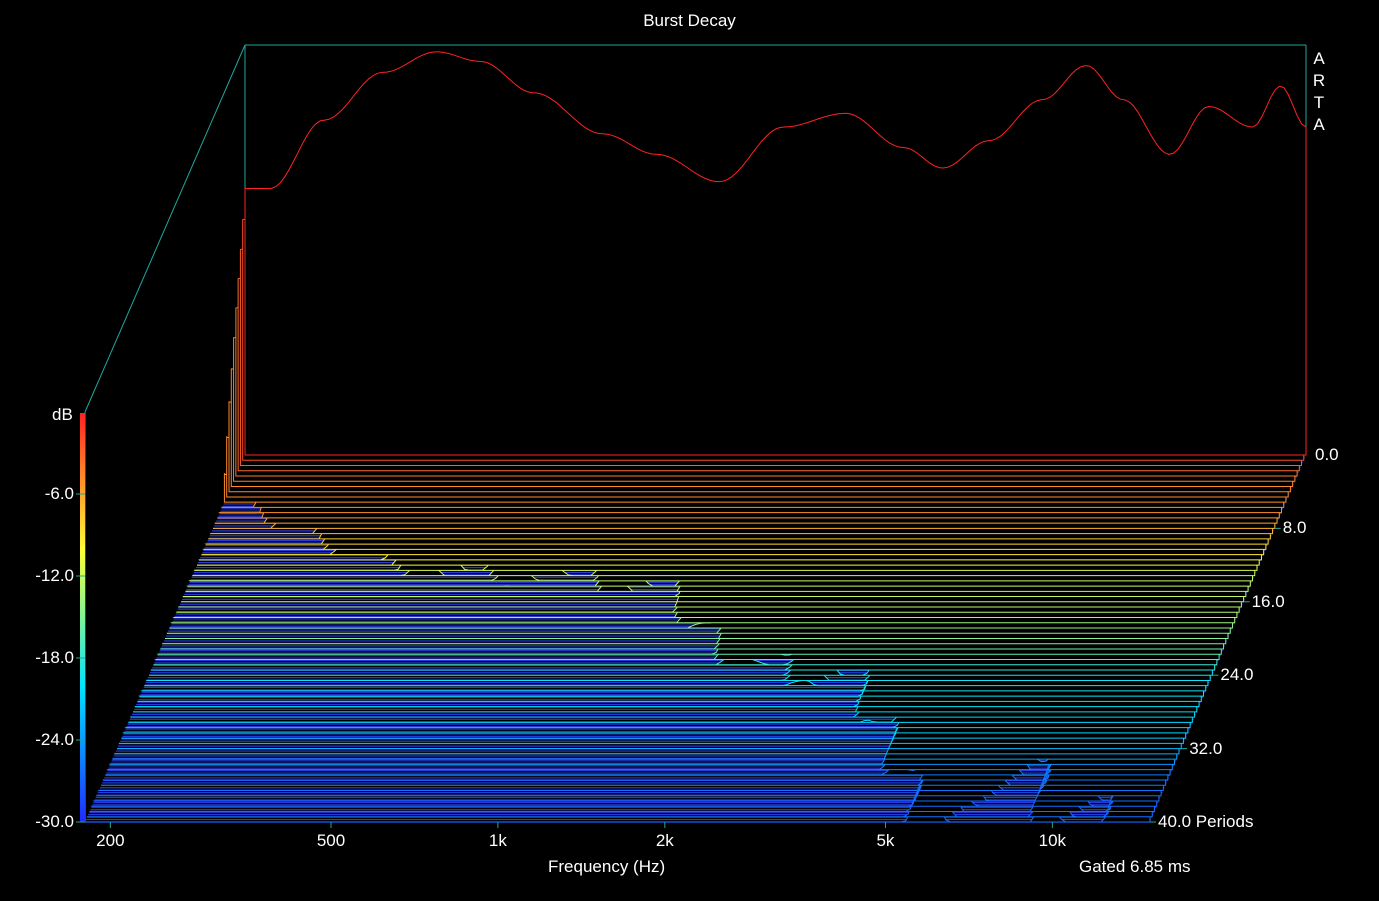  I want to click on gating-note: Gated 6.85 ms, so click(1135, 866).